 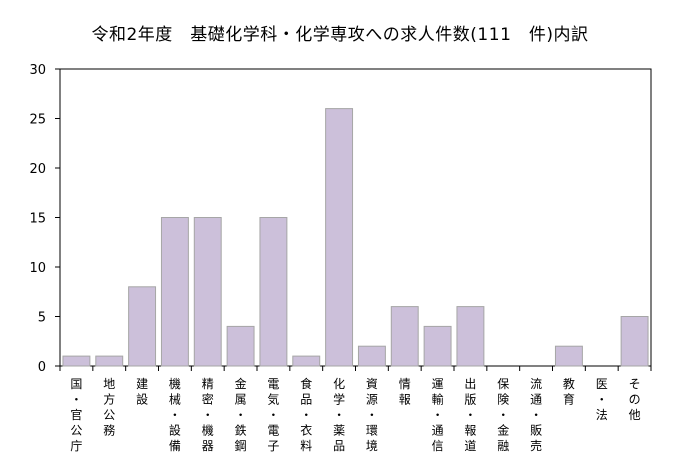 What do you see at coordinates (76, 446) in the screenshot?
I see `x-category-label-char: 庁` at bounding box center [76, 446].